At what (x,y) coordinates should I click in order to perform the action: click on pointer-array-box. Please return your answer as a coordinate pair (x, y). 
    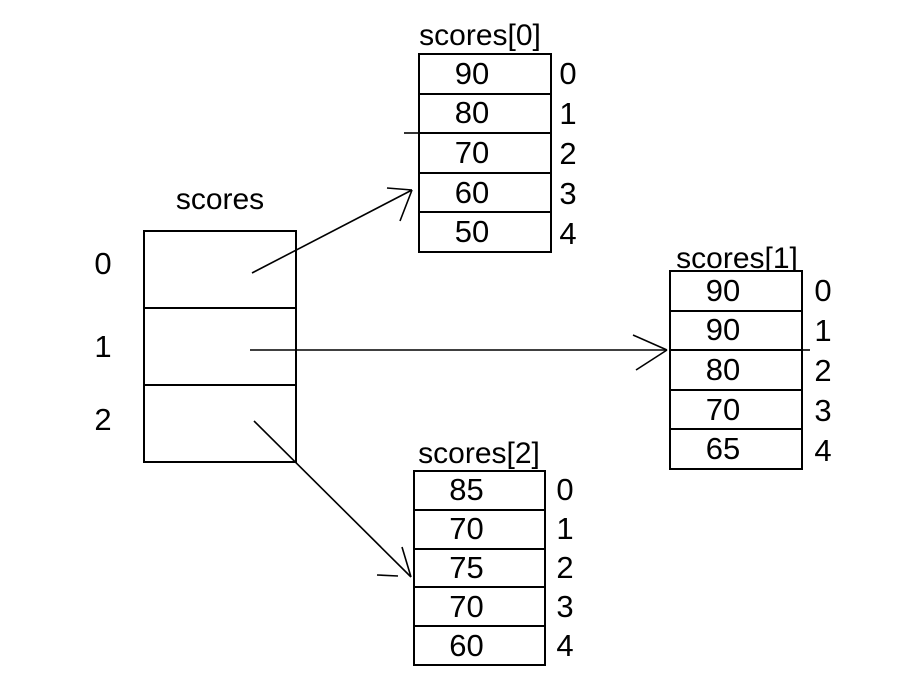
    Looking at the image, I should click on (220, 346).